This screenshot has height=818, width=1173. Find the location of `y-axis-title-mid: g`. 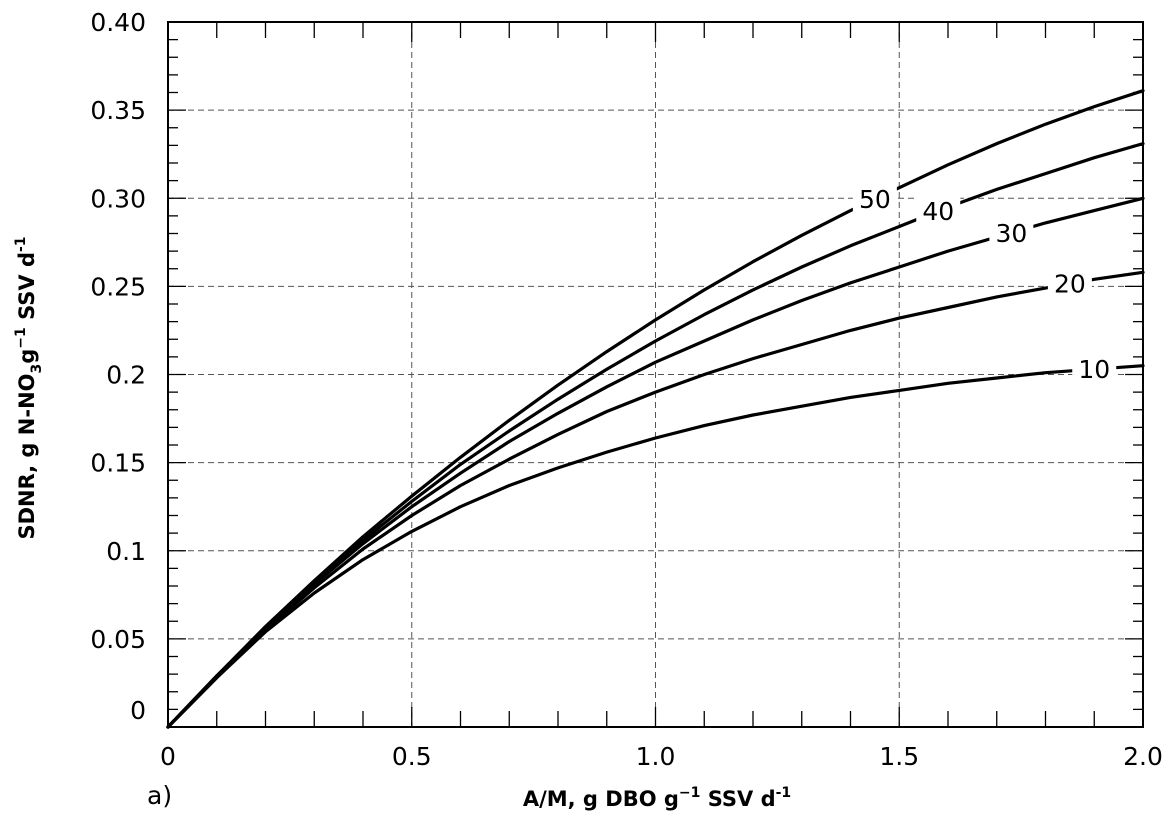

y-axis-title-mid: g is located at coordinates (27, 356).